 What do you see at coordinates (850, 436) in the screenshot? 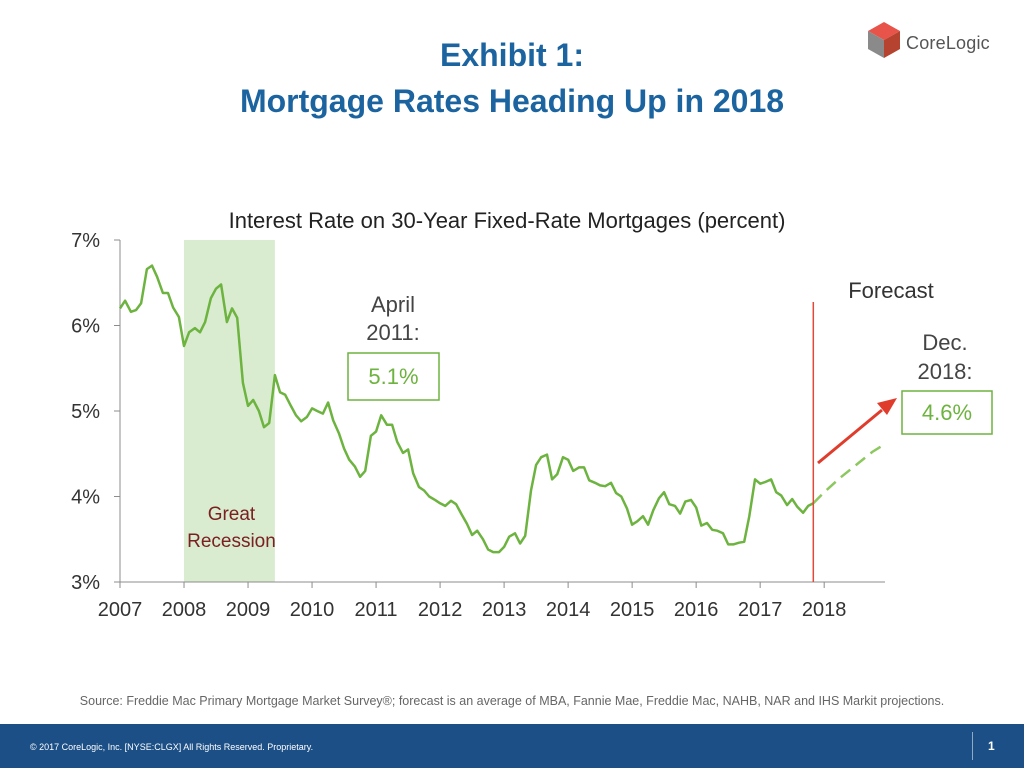
I see `trend-arrow-shaft` at bounding box center [850, 436].